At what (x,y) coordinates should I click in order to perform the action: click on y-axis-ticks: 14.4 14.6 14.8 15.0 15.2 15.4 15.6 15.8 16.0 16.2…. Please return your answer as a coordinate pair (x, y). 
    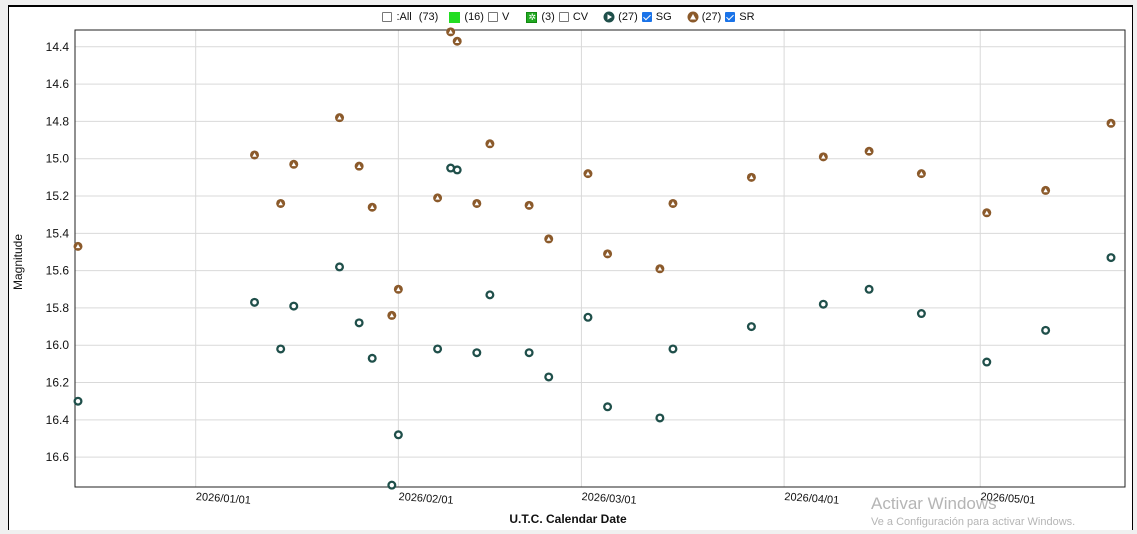
    Looking at the image, I should click on (58, 252).